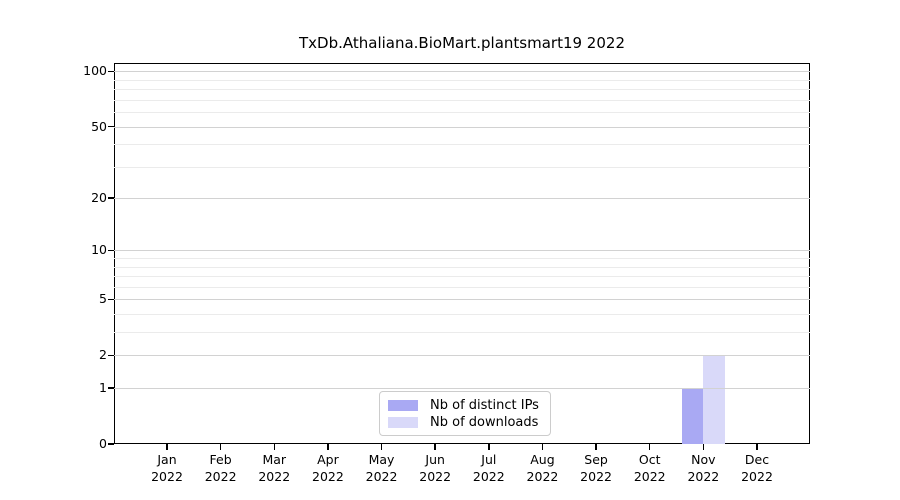  Describe the element at coordinates (274, 468) in the screenshot. I see `x-tick-label-mar: Mar 2022` at that location.